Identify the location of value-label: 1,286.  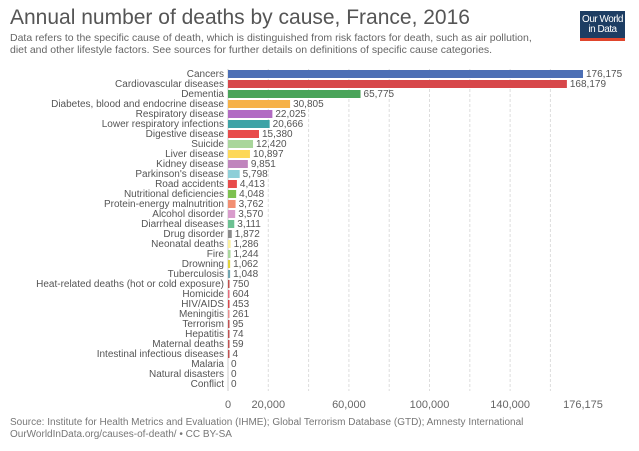
(246, 244).